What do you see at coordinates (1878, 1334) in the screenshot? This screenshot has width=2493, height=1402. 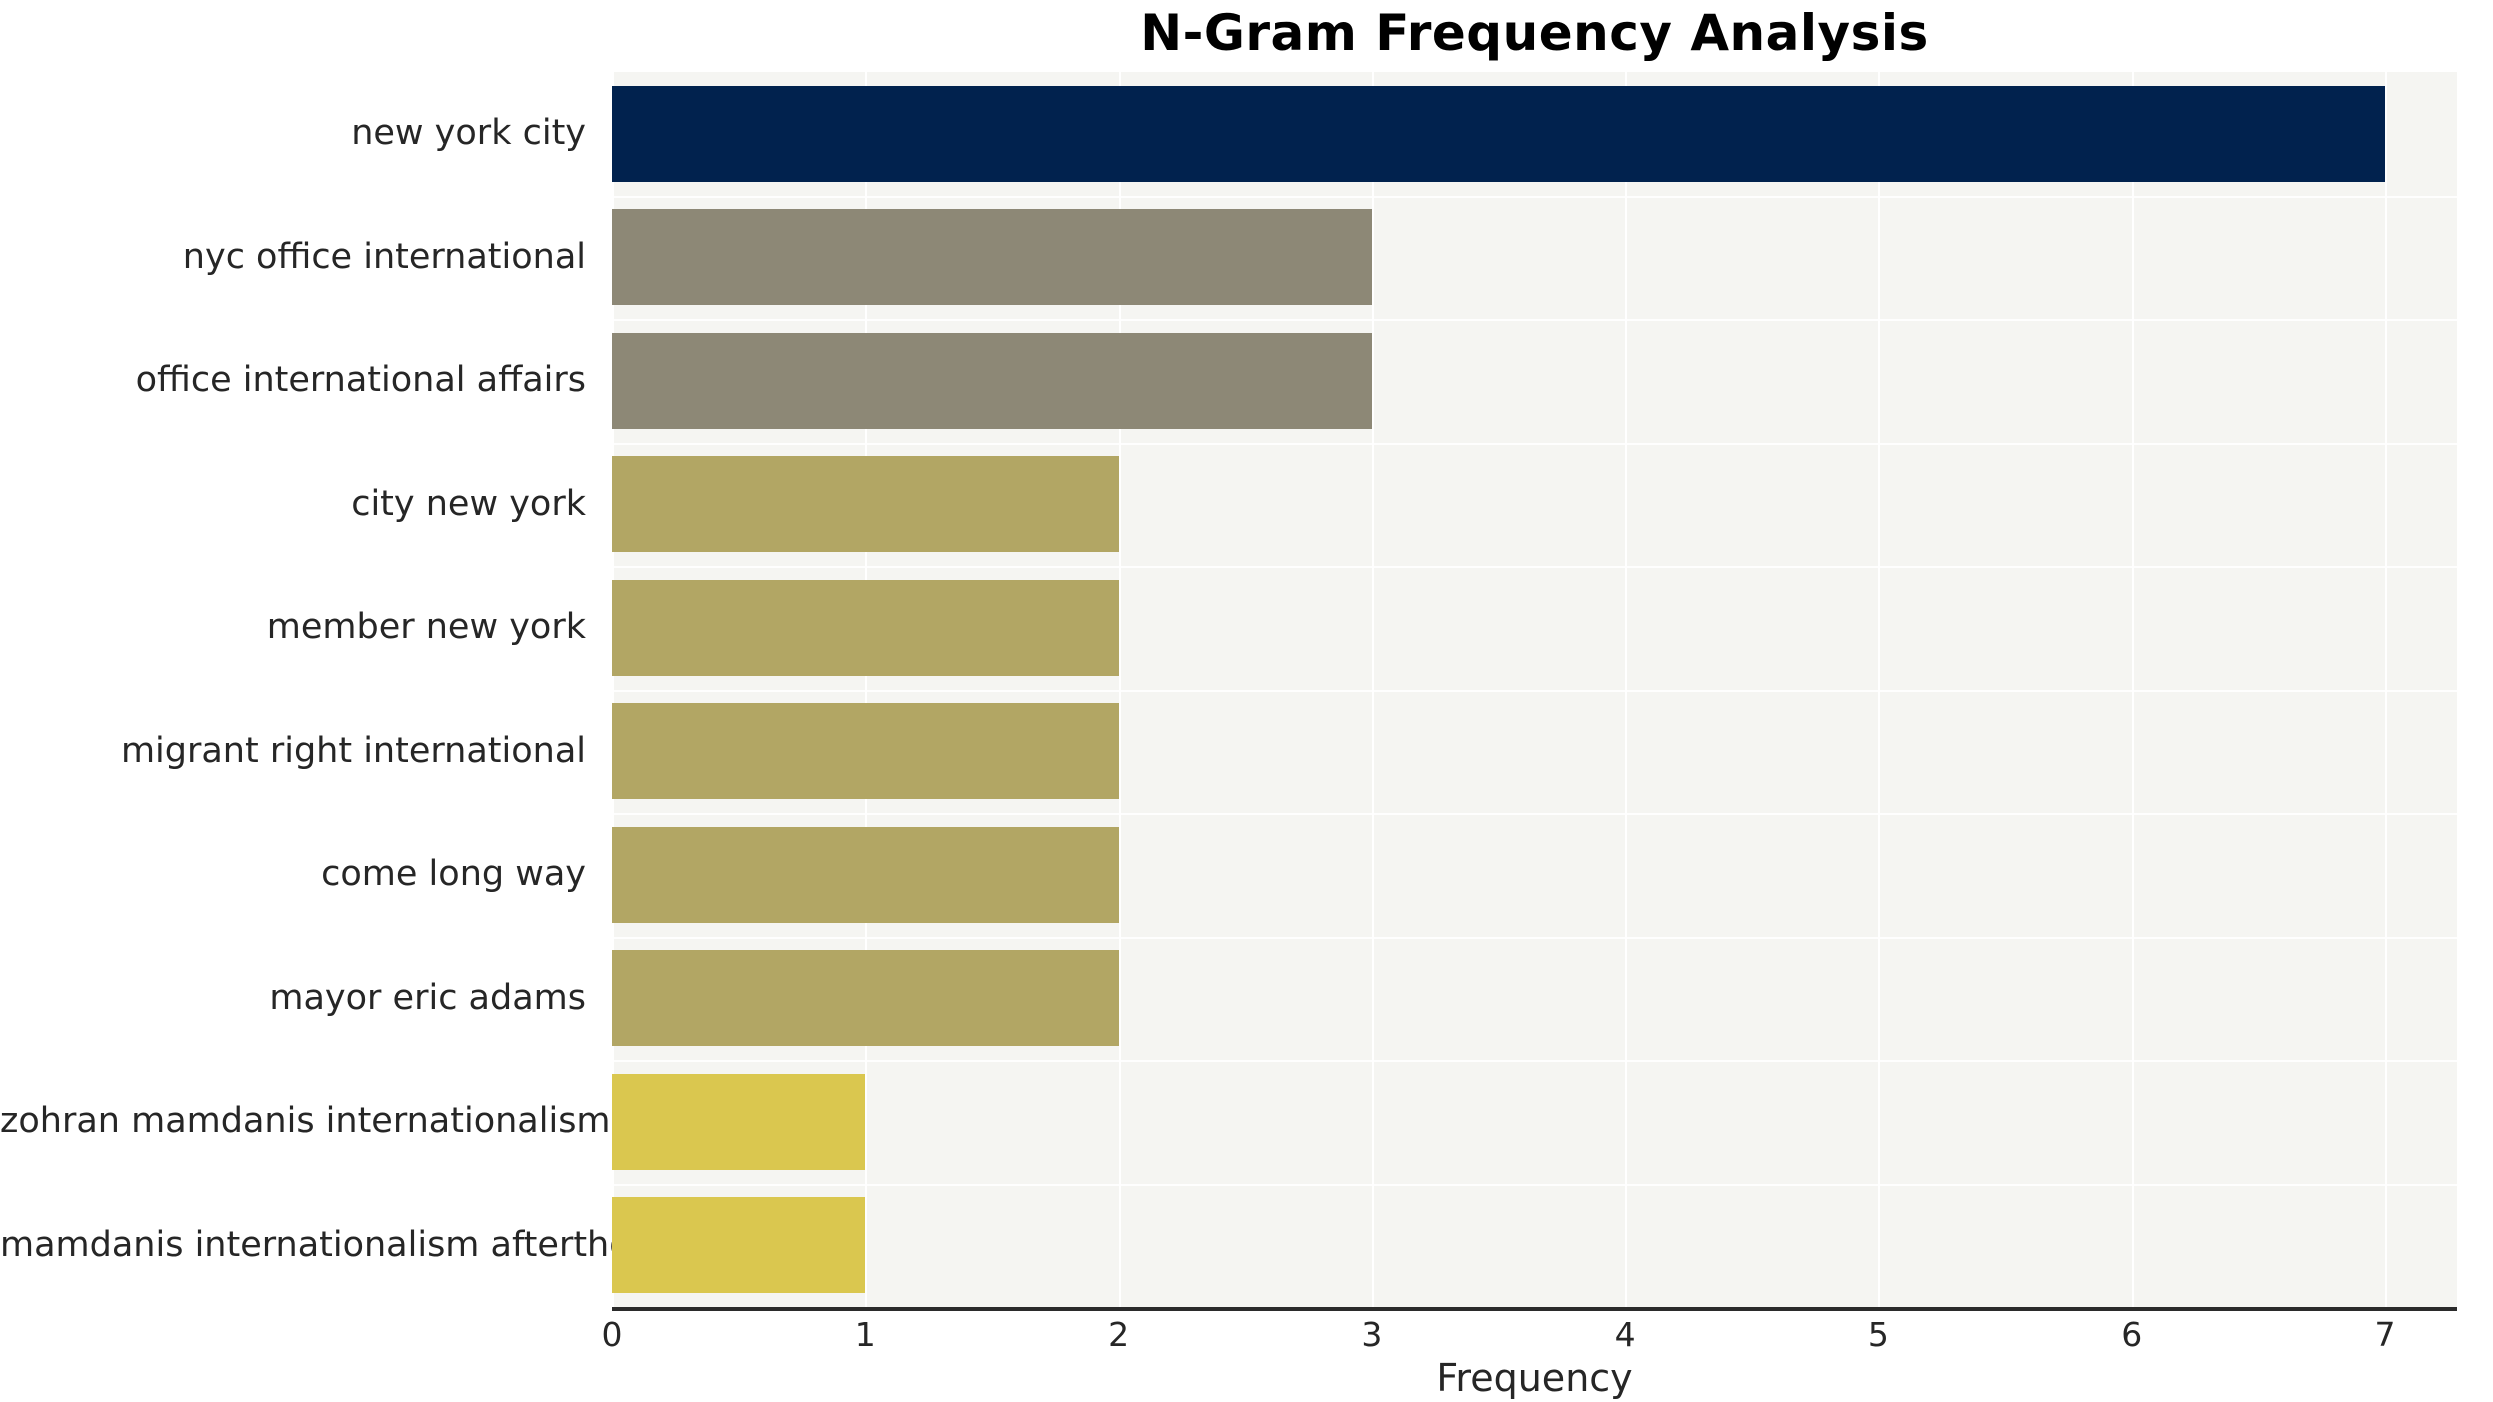 I see `x-tick-label: 5` at bounding box center [1878, 1334].